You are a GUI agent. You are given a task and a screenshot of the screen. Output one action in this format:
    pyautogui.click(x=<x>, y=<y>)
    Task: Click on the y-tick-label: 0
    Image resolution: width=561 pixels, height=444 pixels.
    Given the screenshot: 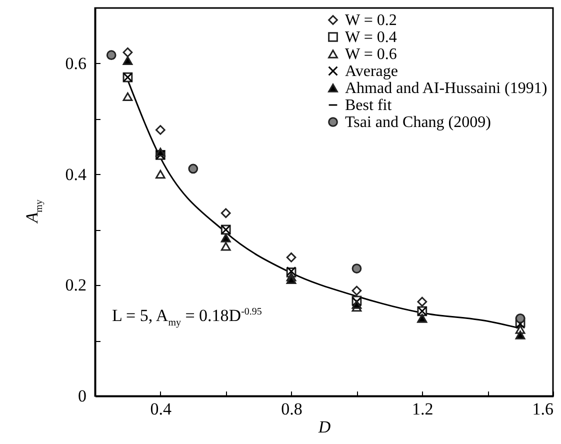 What is the action you would take?
    pyautogui.click(x=82, y=396)
    